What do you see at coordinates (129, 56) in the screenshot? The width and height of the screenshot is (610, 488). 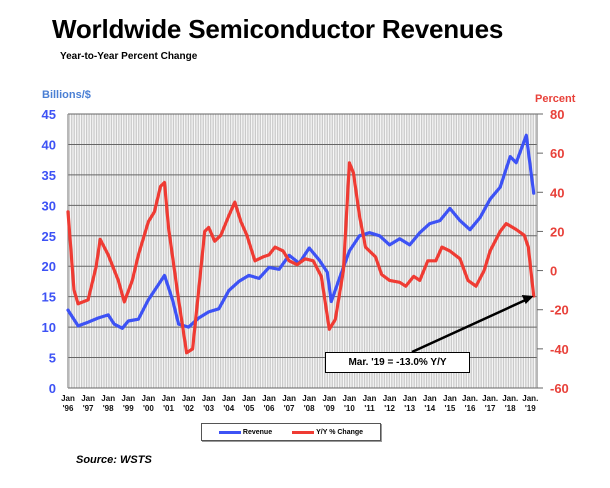 I see `chart-subtitle: Year-to-Year Percent Change` at bounding box center [129, 56].